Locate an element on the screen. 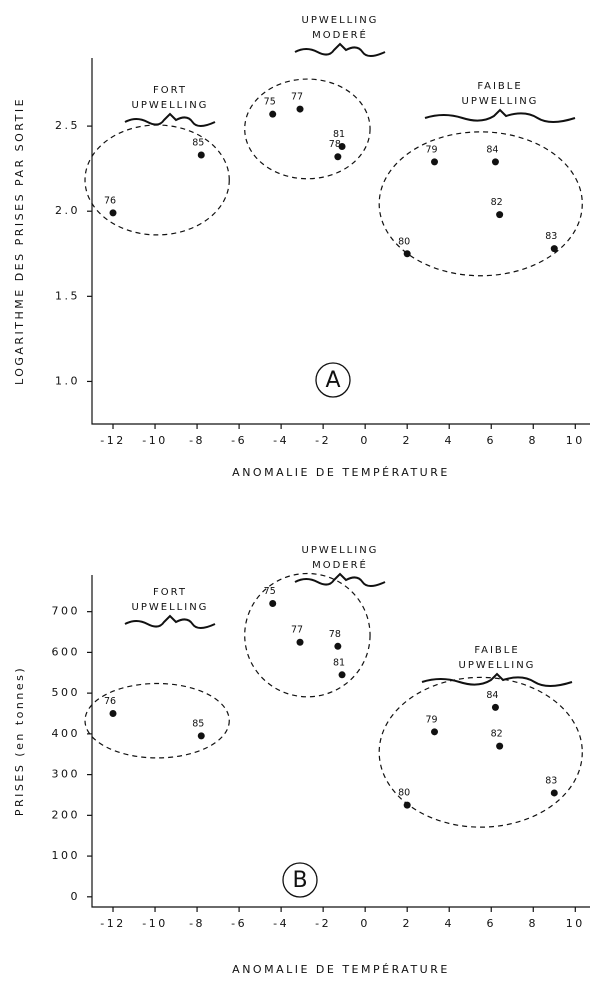  point-label: 75 is located at coordinates (270, 591).